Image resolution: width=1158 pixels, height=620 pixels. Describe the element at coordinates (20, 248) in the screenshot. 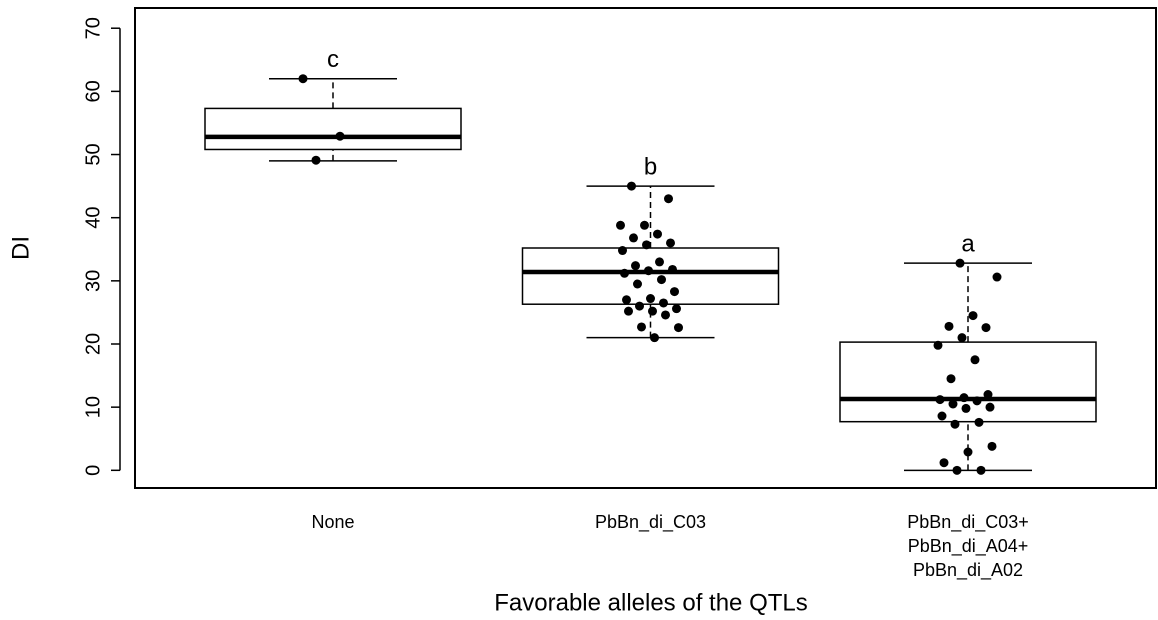

I see `y-axis-title: DI` at that location.